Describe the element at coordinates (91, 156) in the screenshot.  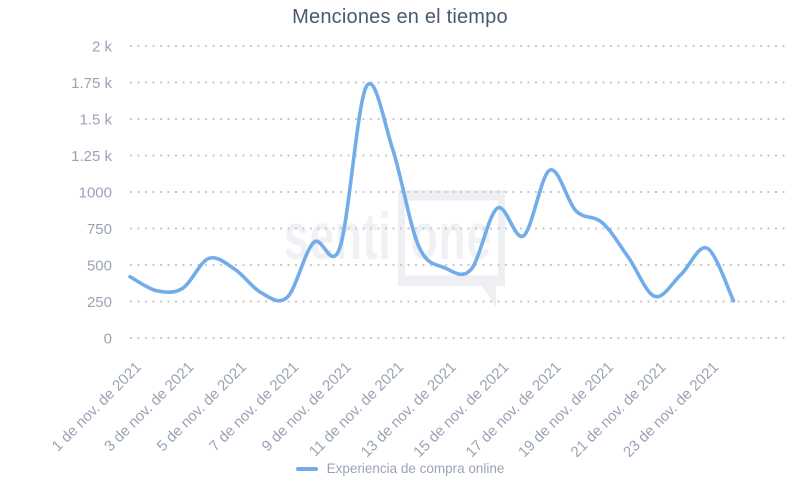
I see `y-tick-label: 1.25 k` at that location.